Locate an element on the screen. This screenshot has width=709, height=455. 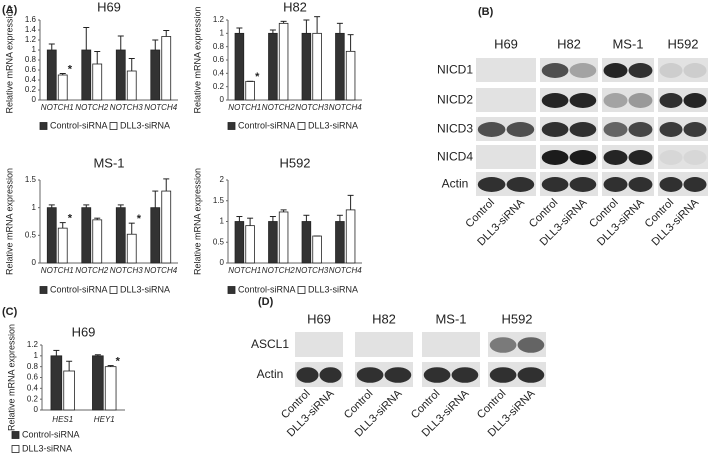
panel-label: (A) is located at coordinates (10, 10).